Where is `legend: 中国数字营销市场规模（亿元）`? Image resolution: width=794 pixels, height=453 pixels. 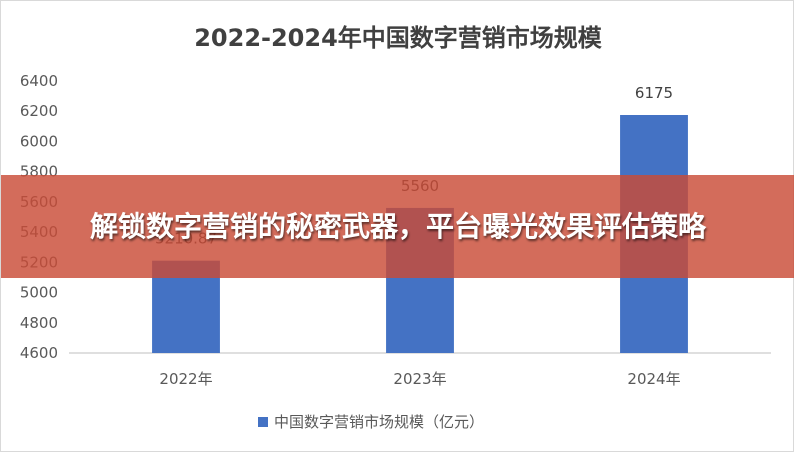
legend: 中国数字营销市场规模（亿元） is located at coordinates (371, 422).